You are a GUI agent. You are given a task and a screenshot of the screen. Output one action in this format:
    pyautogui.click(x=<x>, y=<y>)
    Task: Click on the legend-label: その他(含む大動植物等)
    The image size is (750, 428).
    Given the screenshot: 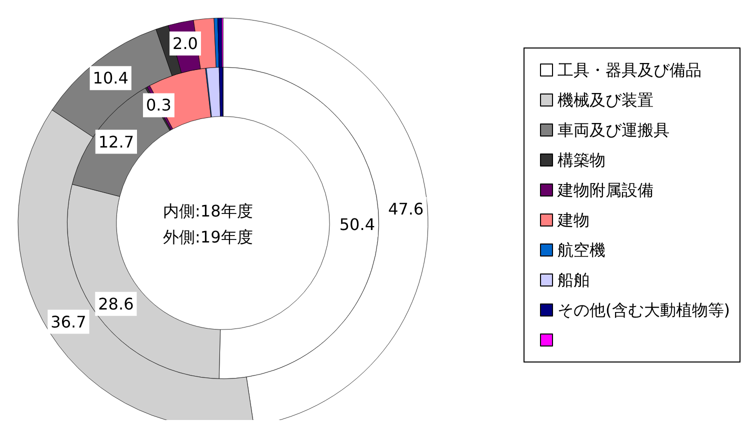 What is the action you would take?
    pyautogui.click(x=644, y=310)
    